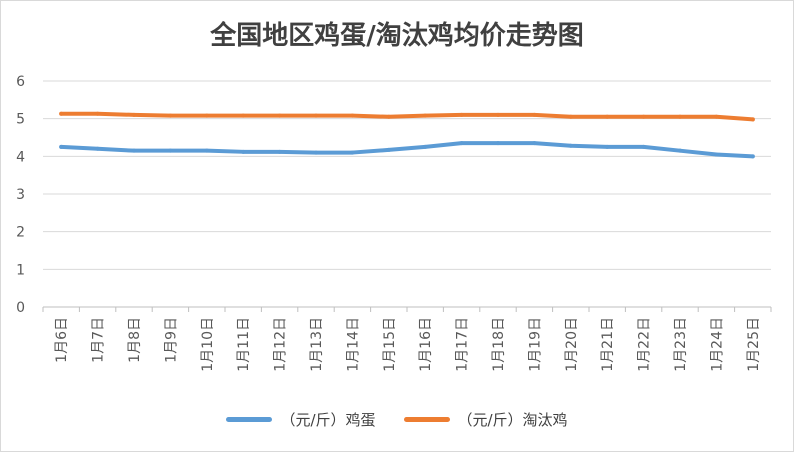 Image resolution: width=794 pixels, height=452 pixels. What do you see at coordinates (244, 344) in the screenshot?
I see `x-tick-label: 1月11日` at bounding box center [244, 344].